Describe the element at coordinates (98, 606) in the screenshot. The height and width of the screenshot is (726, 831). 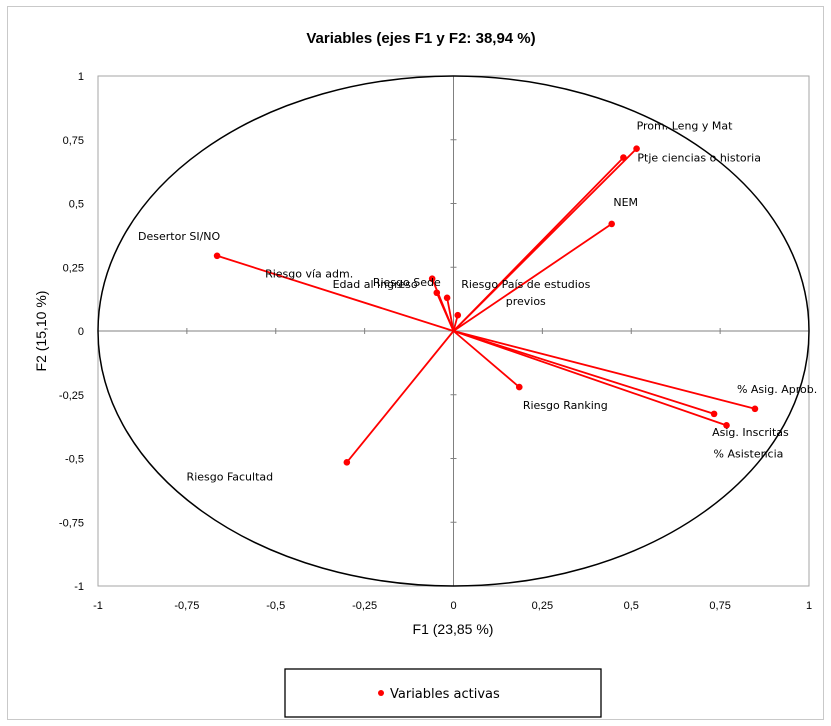
I see `x-tick-label: -1` at that location.